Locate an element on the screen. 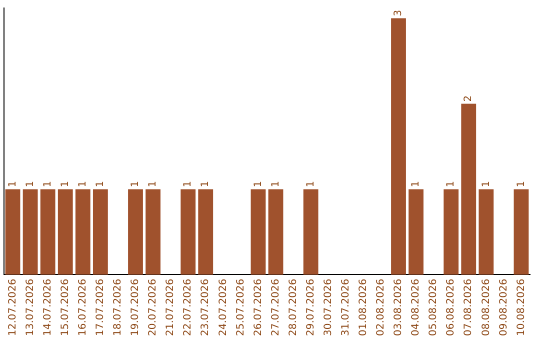 The image size is (540, 340). x-tick-label: 17.07.2026 is located at coordinates (100, 307).